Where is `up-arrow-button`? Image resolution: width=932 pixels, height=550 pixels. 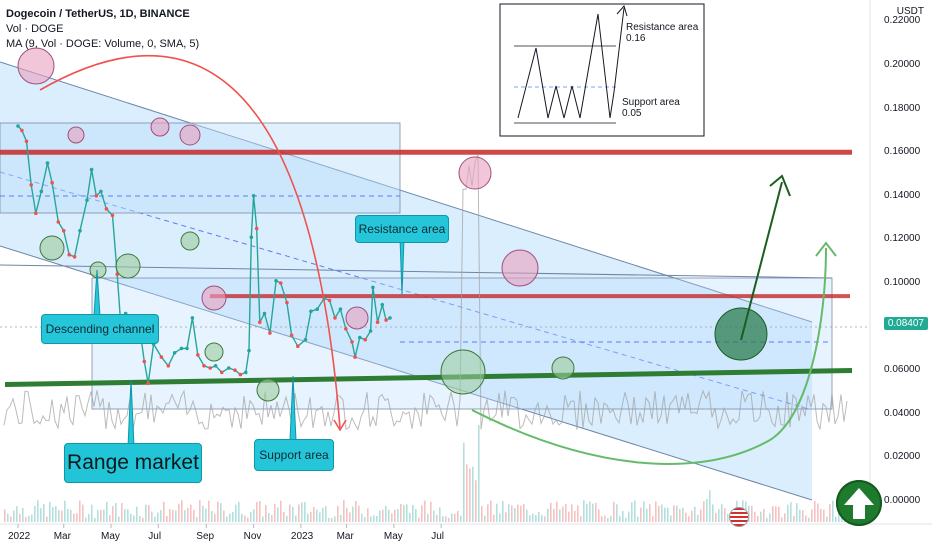
up-arrow-button is located at coordinates (859, 503).